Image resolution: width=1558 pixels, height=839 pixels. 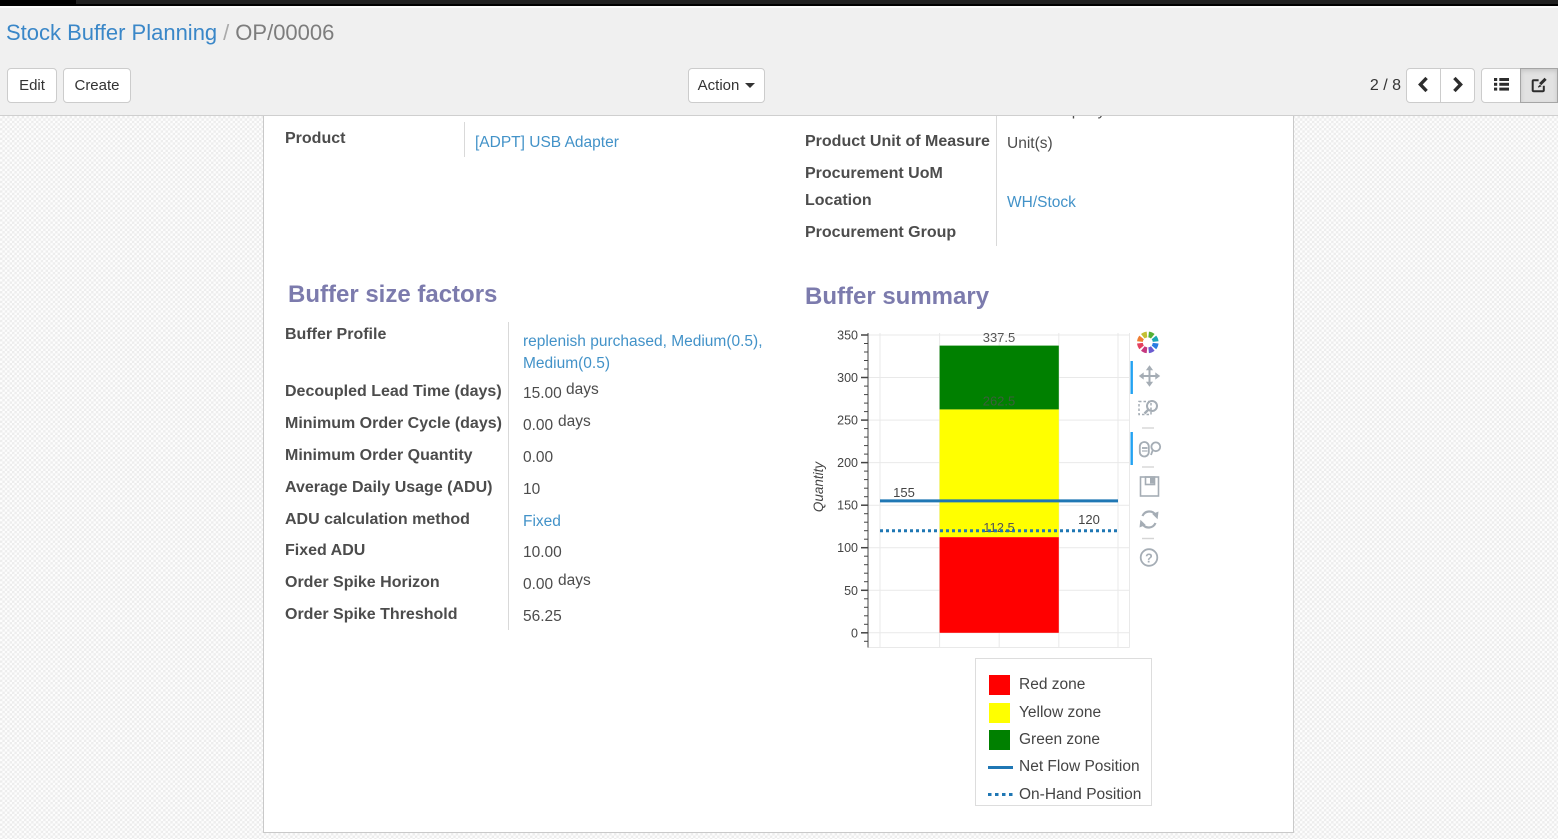 What do you see at coordinates (847, 506) in the screenshot?
I see `svg-text: 150` at bounding box center [847, 506].